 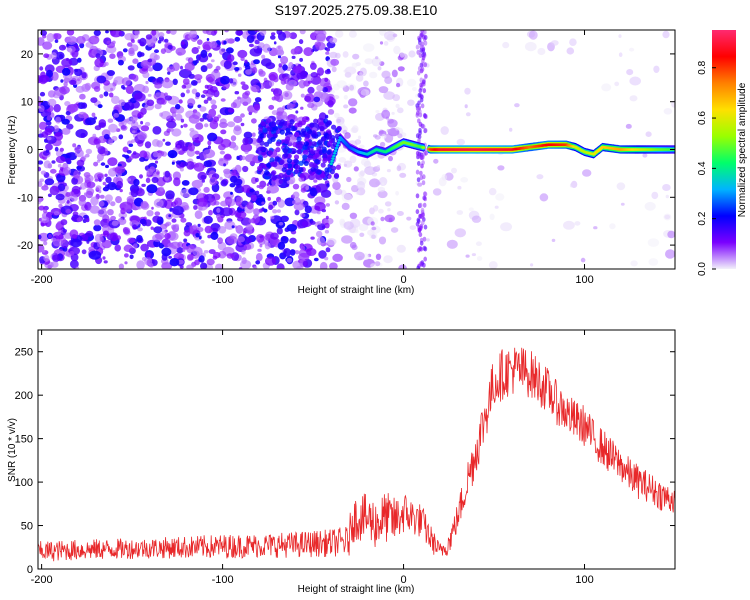 I want to click on snr-x-tick-label: 100, so click(x=584, y=580).